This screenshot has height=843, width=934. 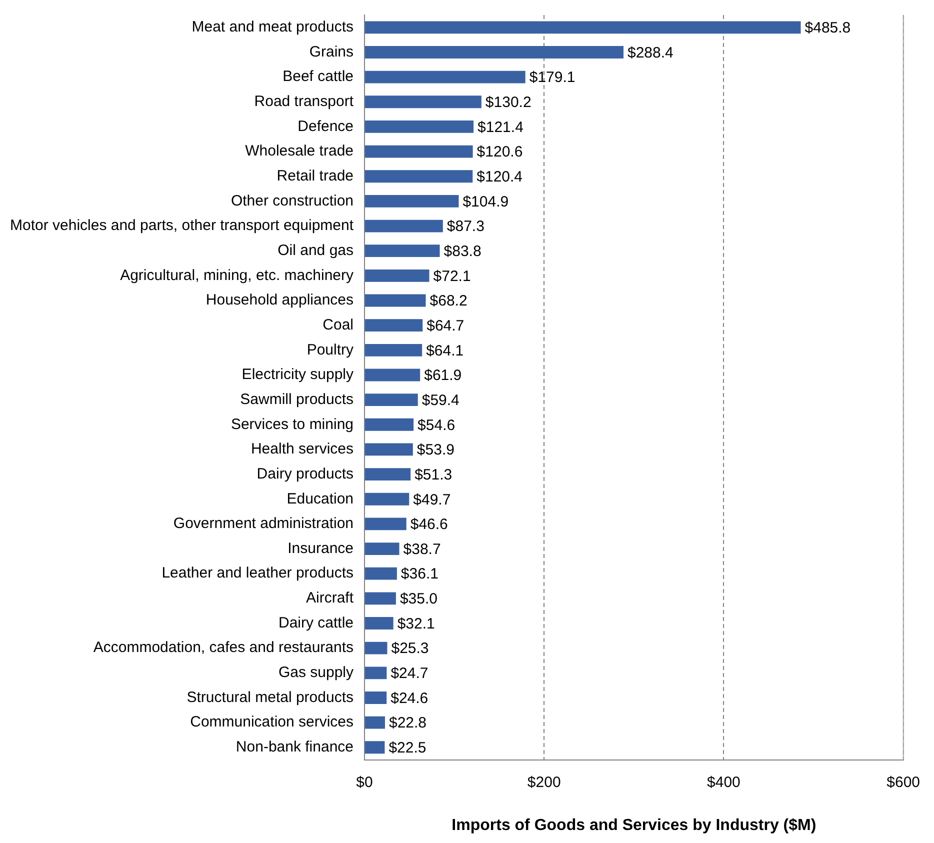 What do you see at coordinates (298, 375) in the screenshot?
I see `y-tick-label: Electricity supply` at bounding box center [298, 375].